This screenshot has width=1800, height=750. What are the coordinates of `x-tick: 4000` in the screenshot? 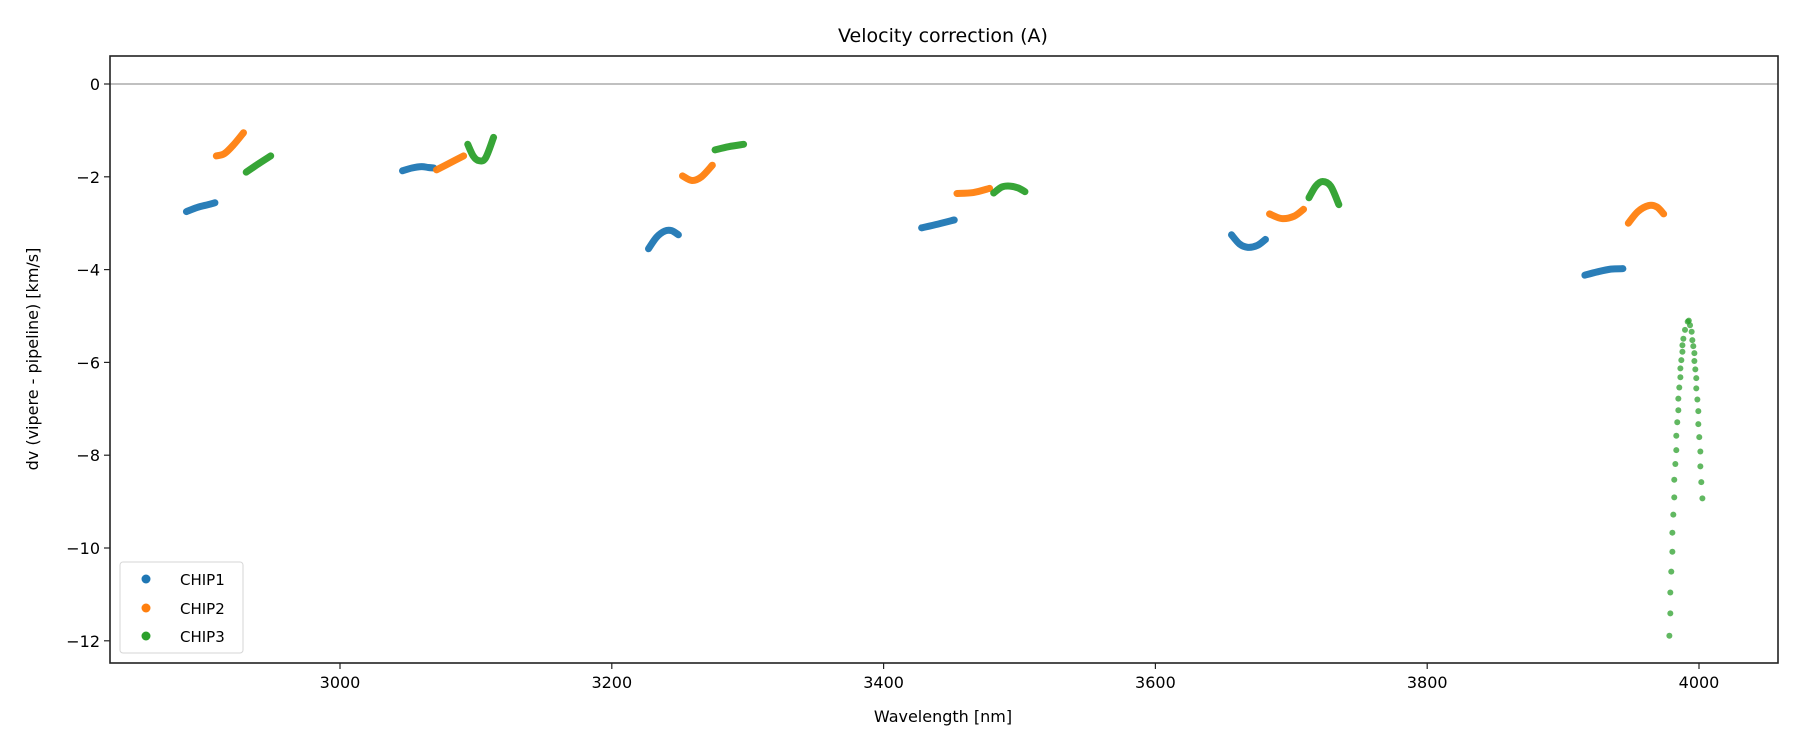 It's located at (1699, 677).